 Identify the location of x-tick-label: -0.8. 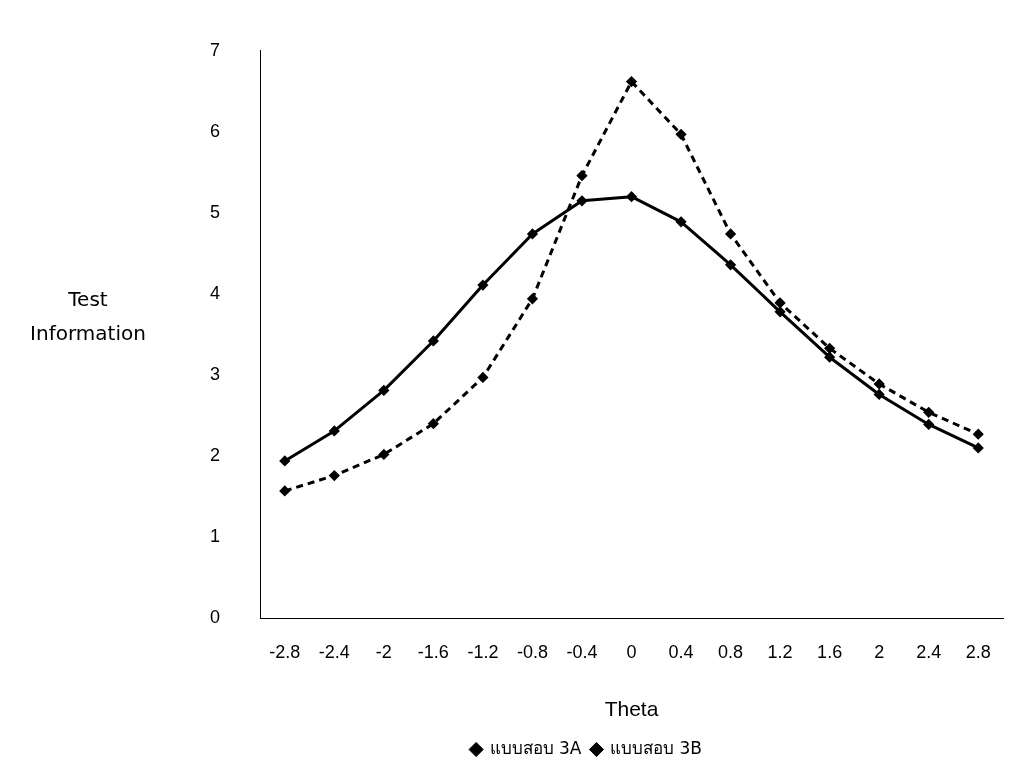
(532, 651).